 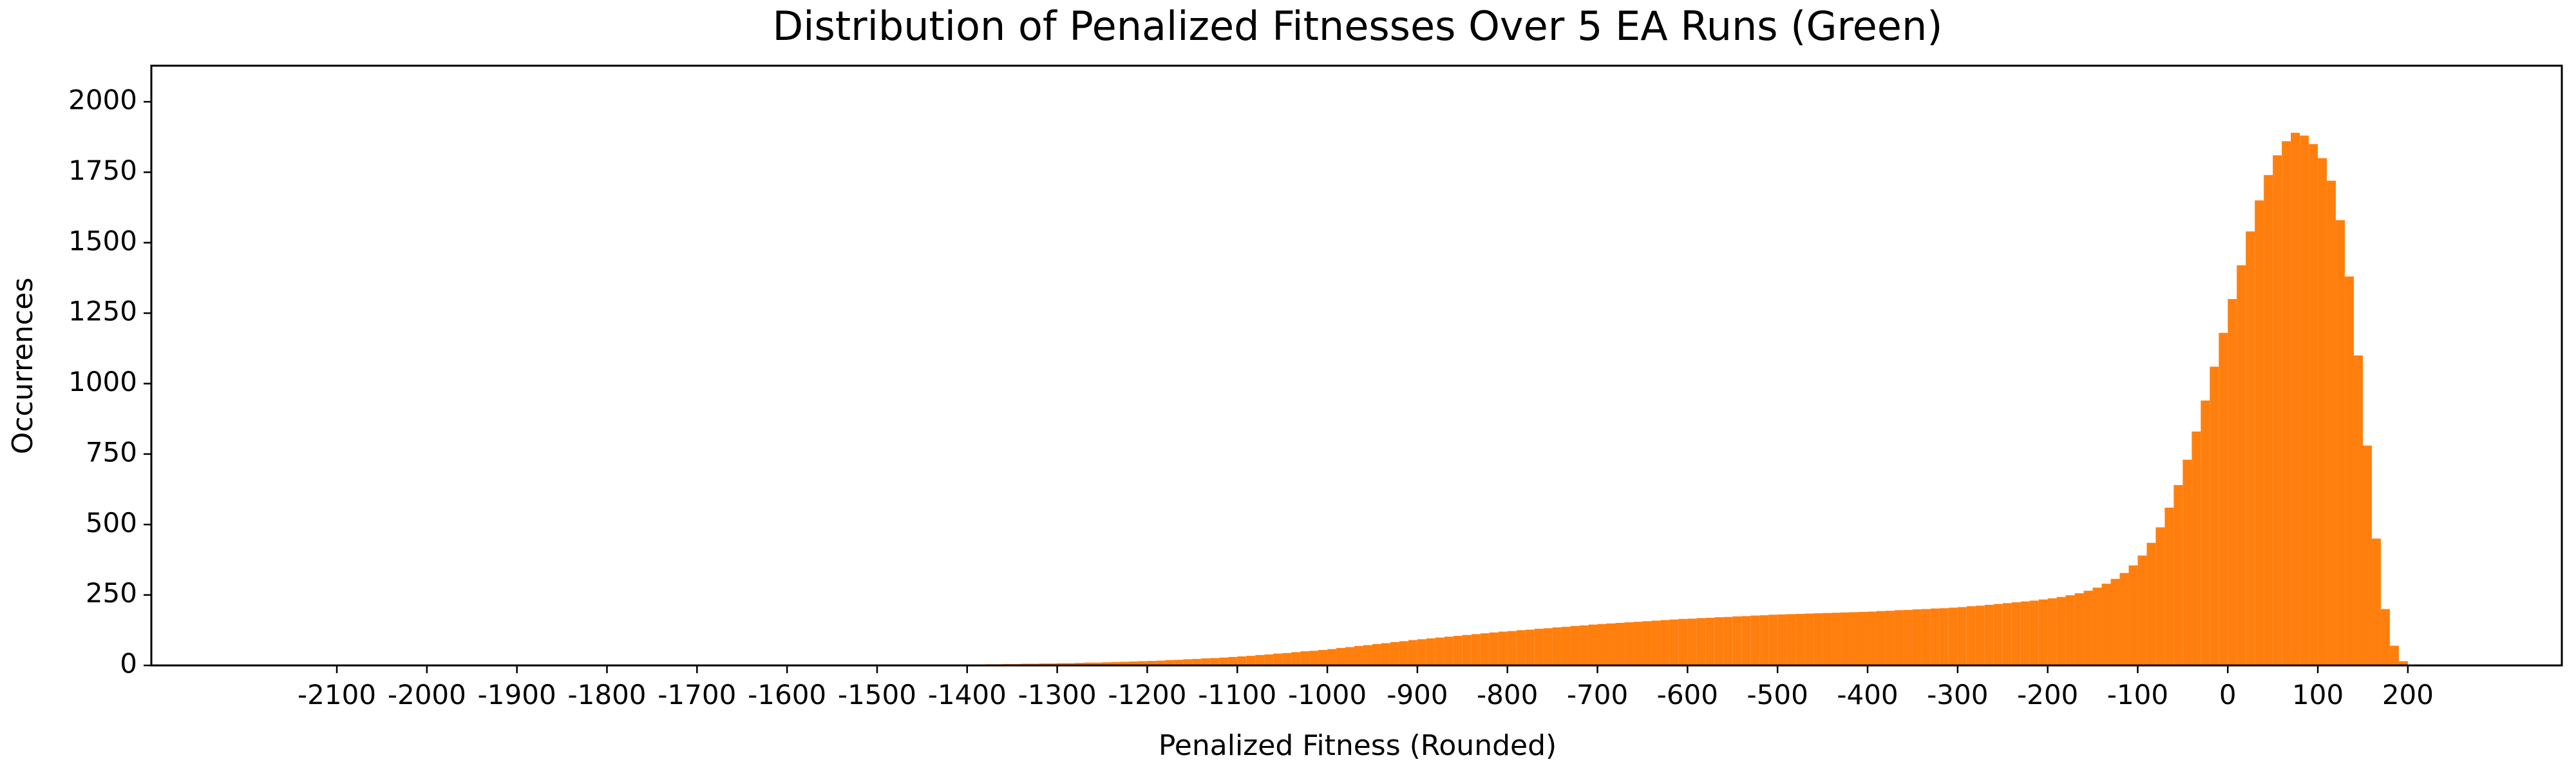 I want to click on y-tick-label: 1500, so click(x=103, y=240).